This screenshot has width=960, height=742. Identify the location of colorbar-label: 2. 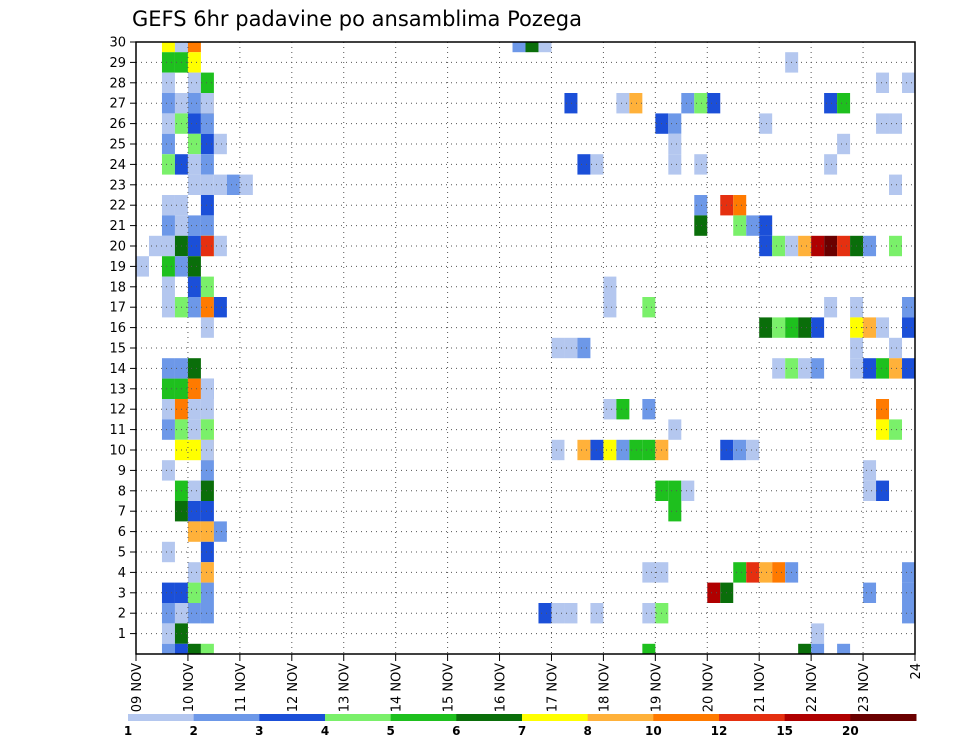
(193, 731).